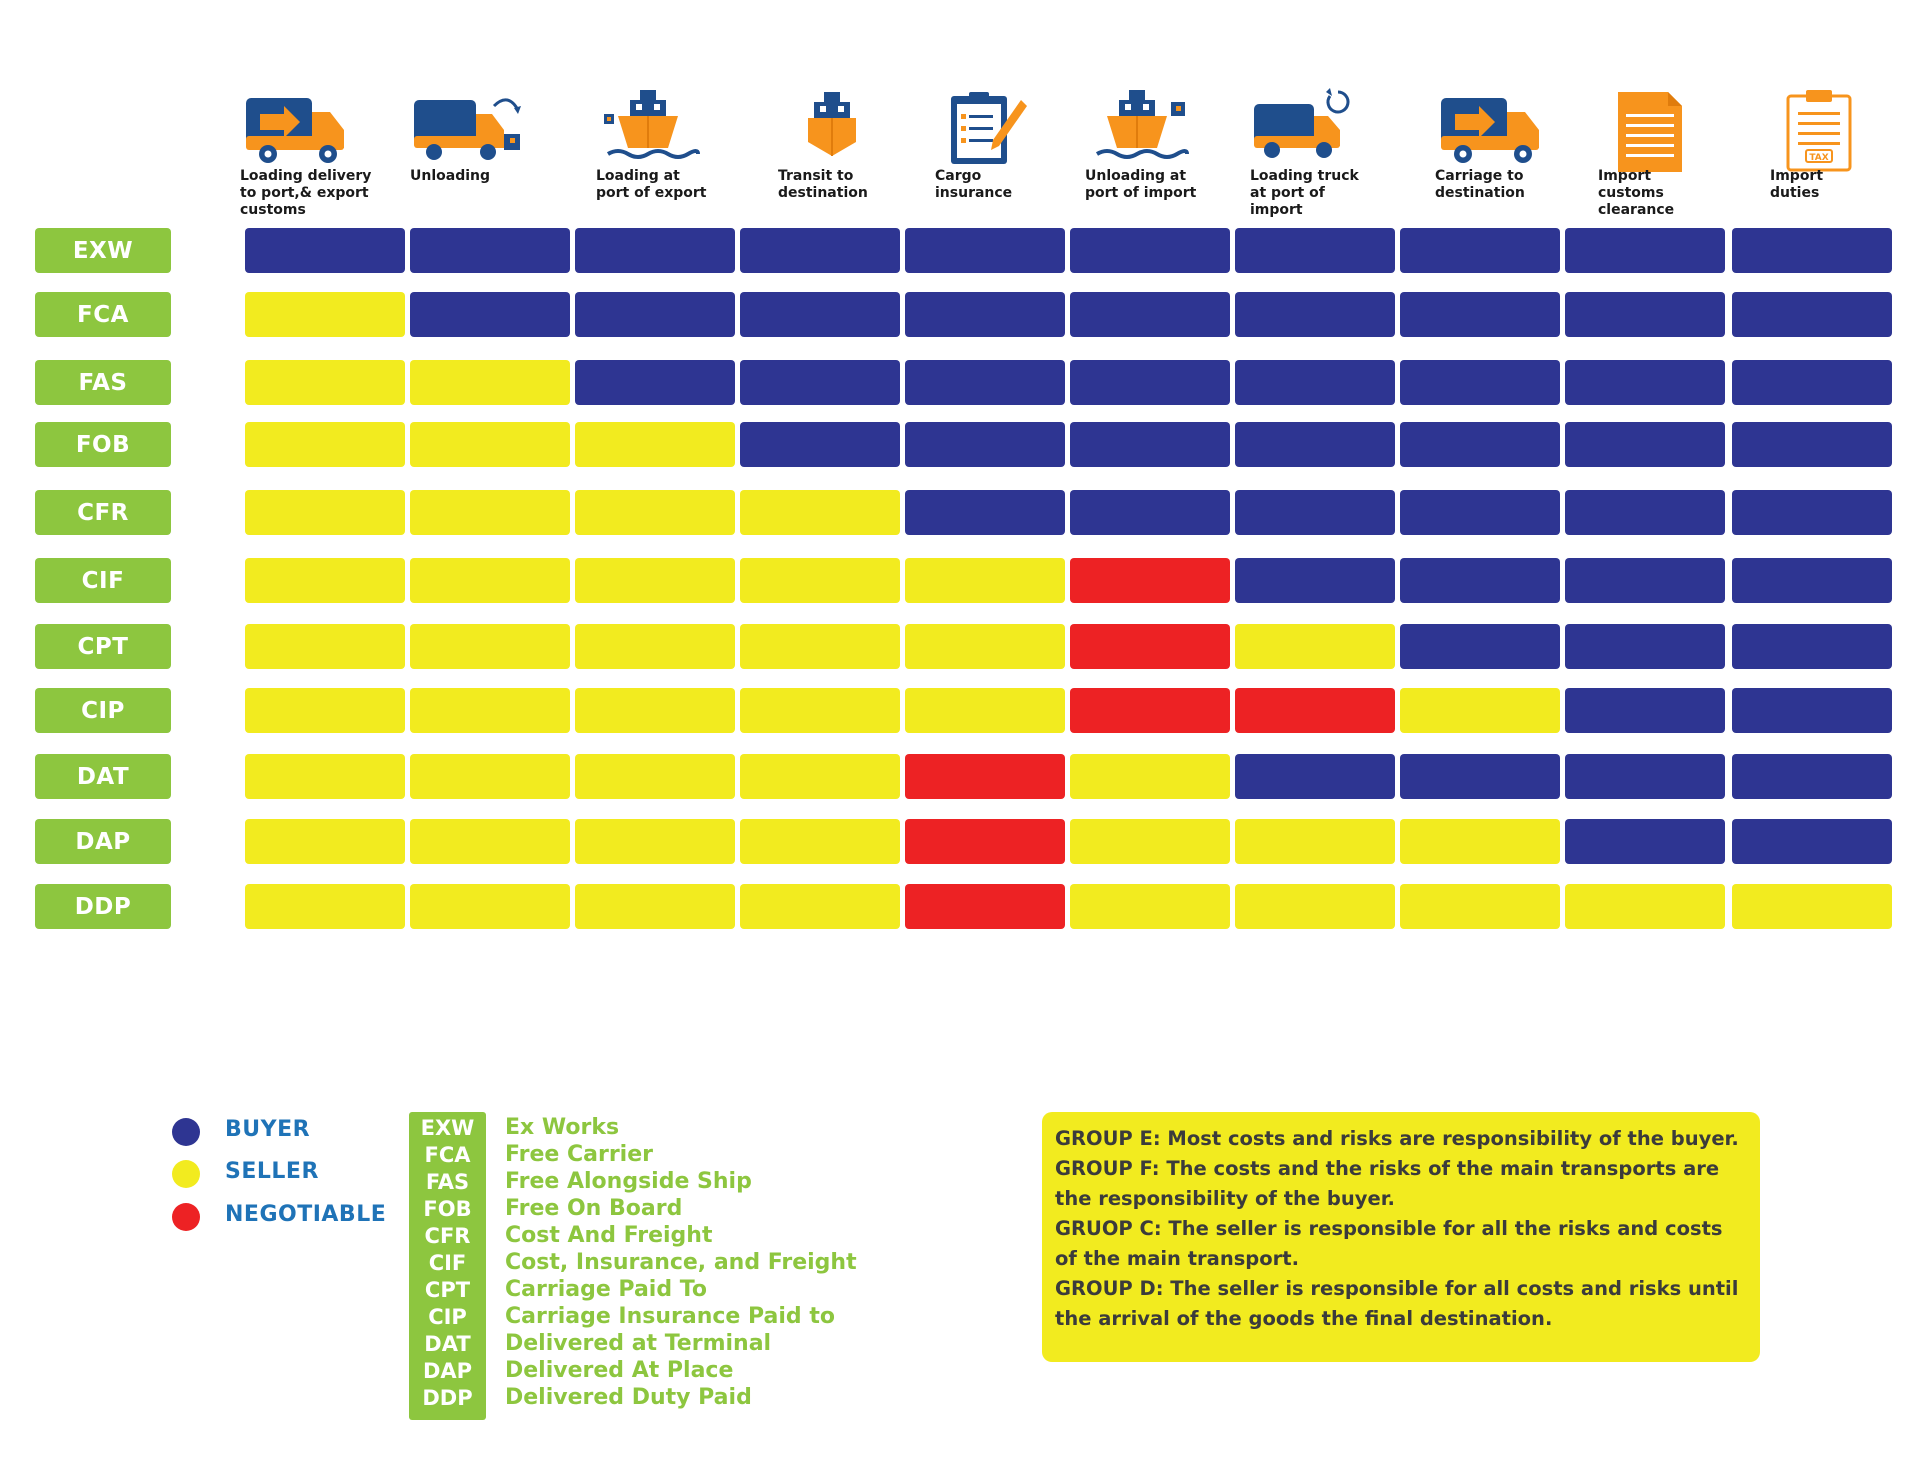  What do you see at coordinates (447, 1344) in the screenshot?
I see `abbreviation-code: DAT` at bounding box center [447, 1344].